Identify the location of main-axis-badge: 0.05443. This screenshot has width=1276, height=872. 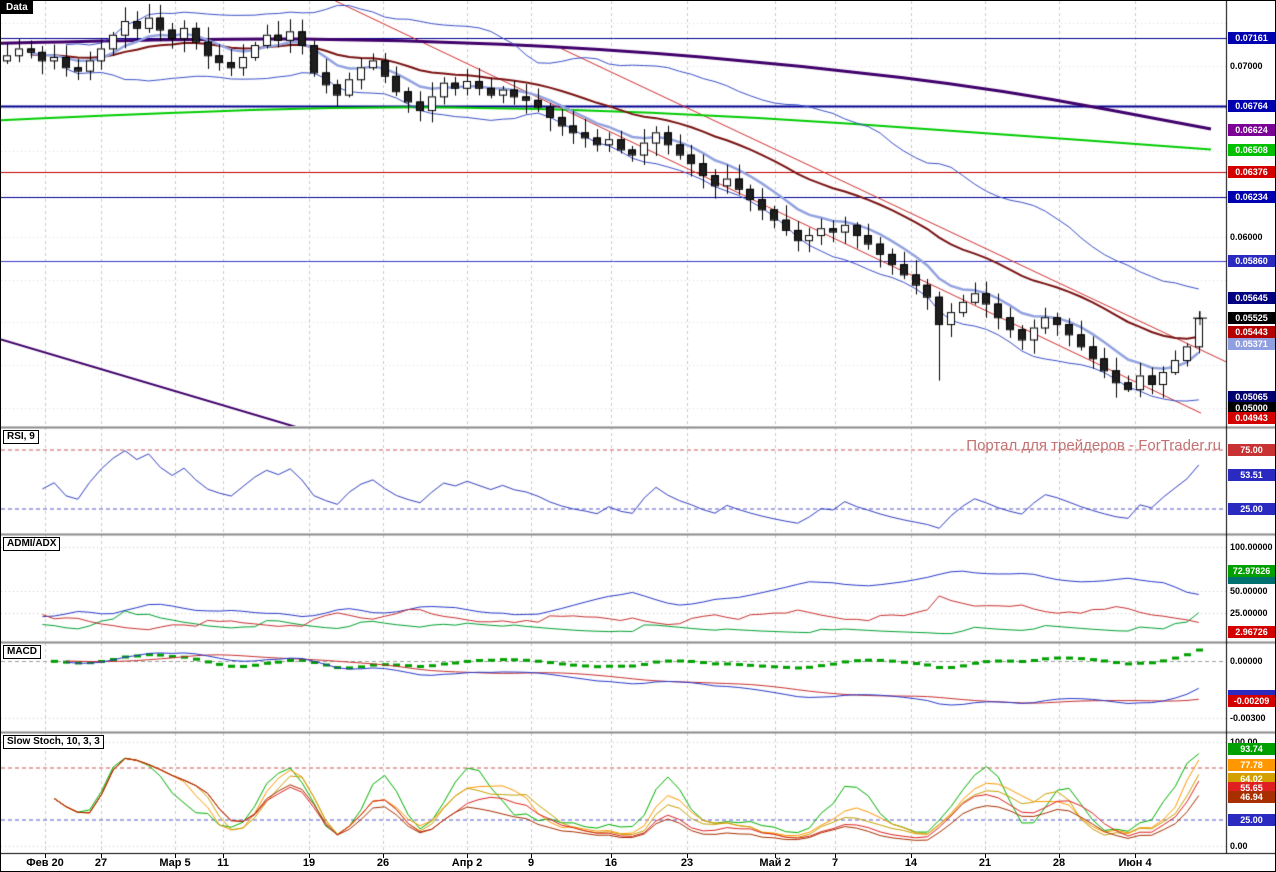
(1251, 332).